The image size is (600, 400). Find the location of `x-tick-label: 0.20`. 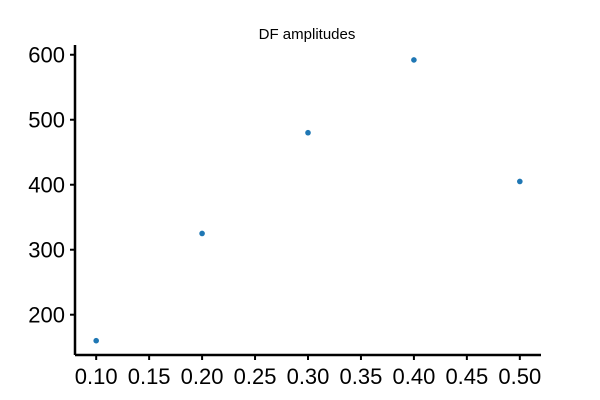

x-tick-label: 0.20 is located at coordinates (202, 376).